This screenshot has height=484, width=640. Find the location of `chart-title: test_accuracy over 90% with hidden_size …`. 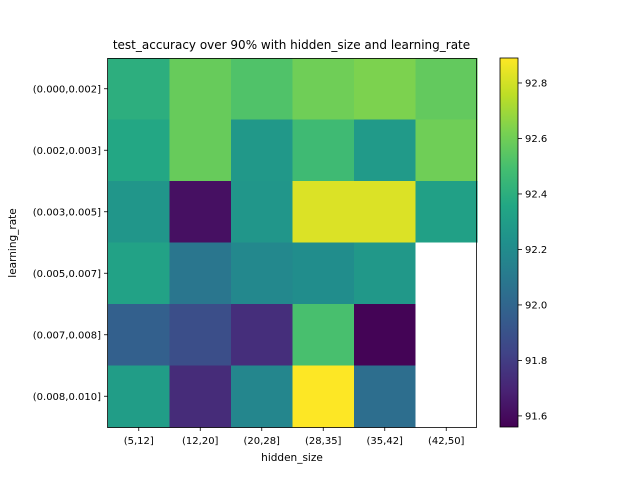

chart-title: test_accuracy over 90% with hidden_size … is located at coordinates (291, 45).